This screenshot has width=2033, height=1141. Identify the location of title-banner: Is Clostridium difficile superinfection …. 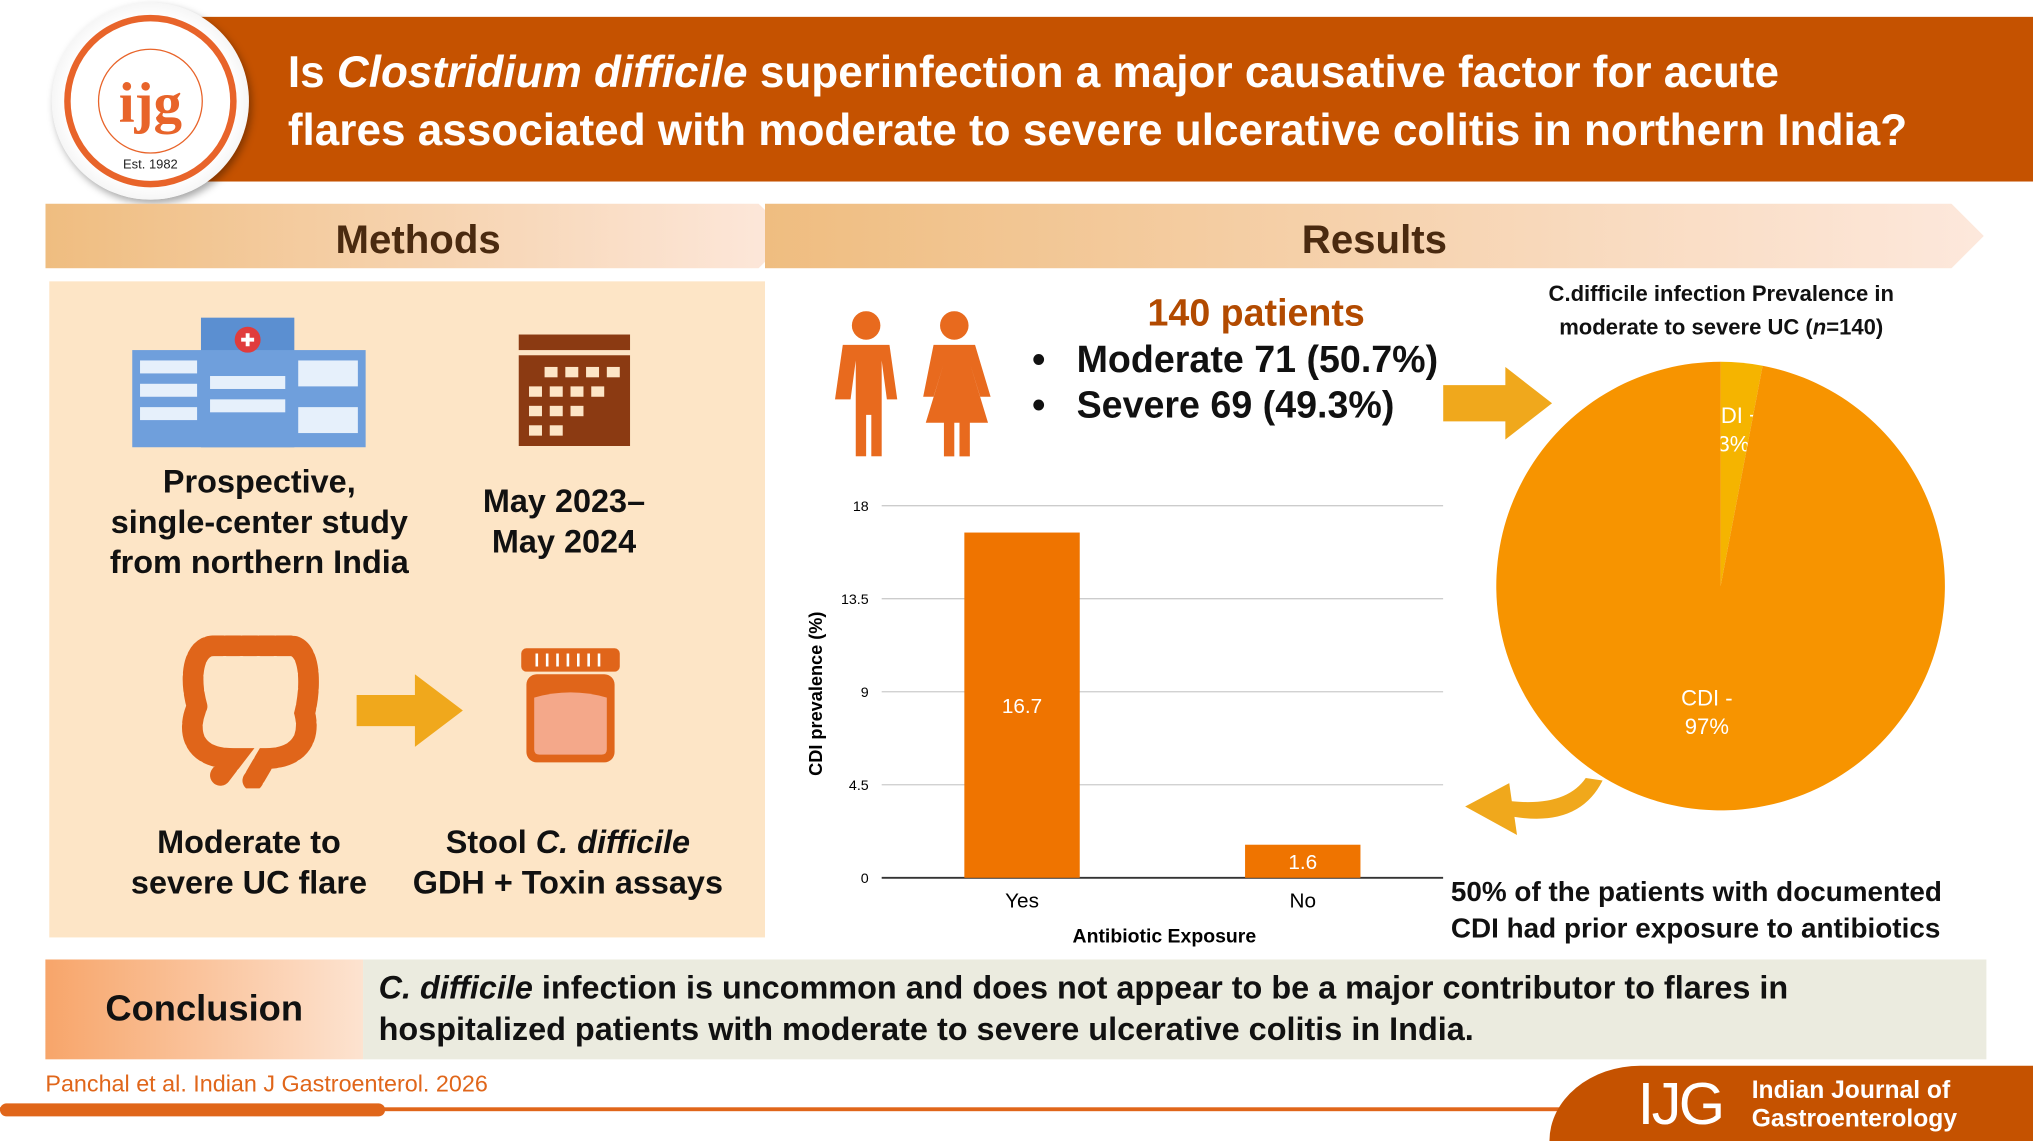
(1113, 99).